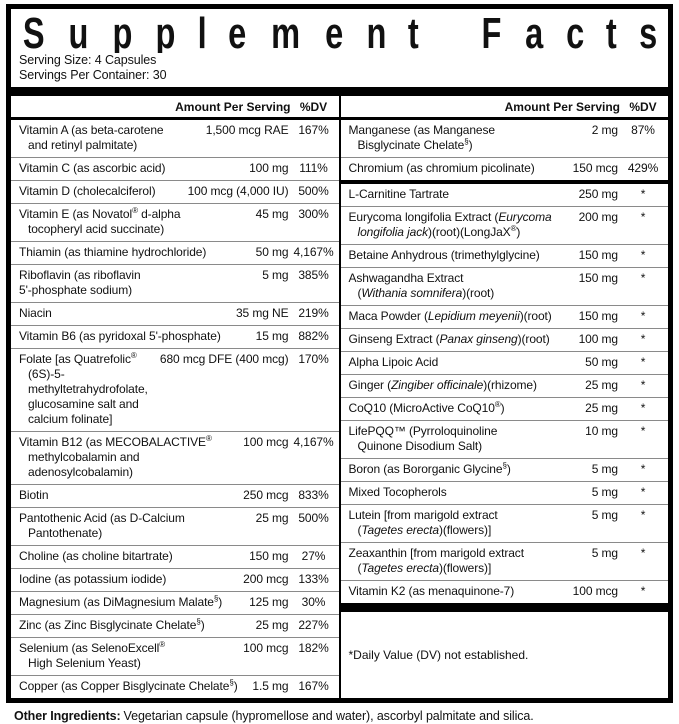 The height and width of the screenshot is (724, 679). Describe the element at coordinates (313, 518) in the screenshot. I see `dv-value: 500%` at that location.